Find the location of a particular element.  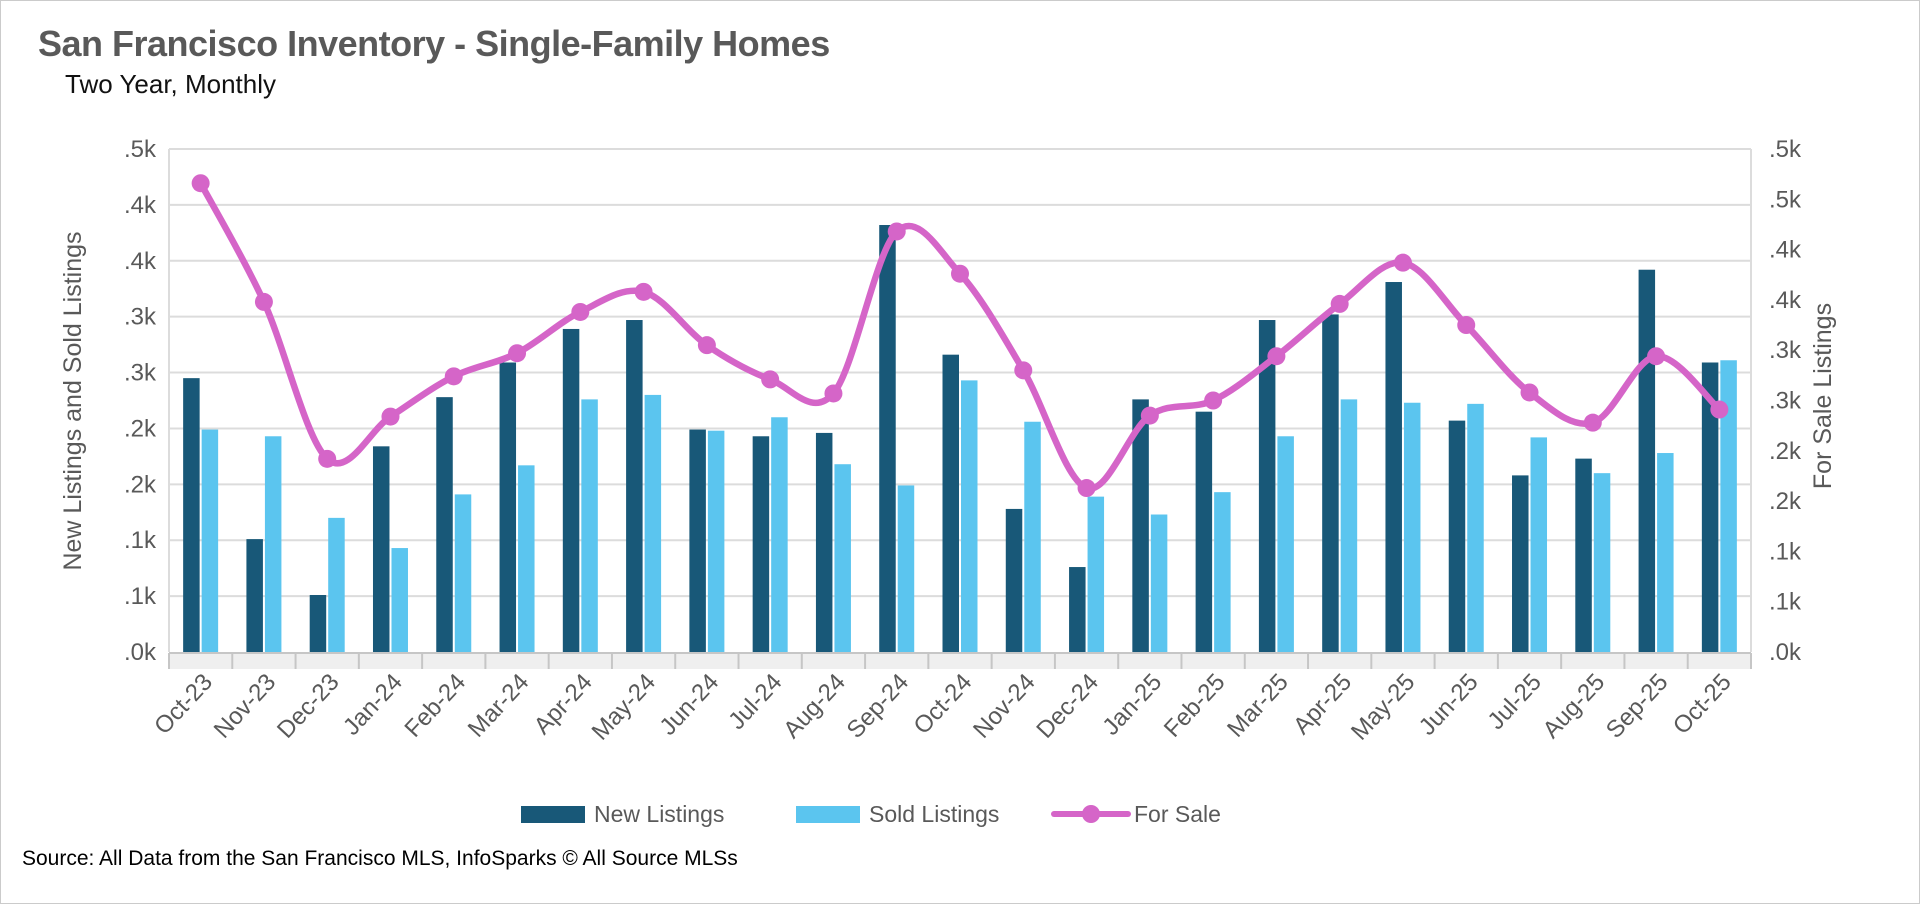

x-axis-strip is located at coordinates (960, 661).